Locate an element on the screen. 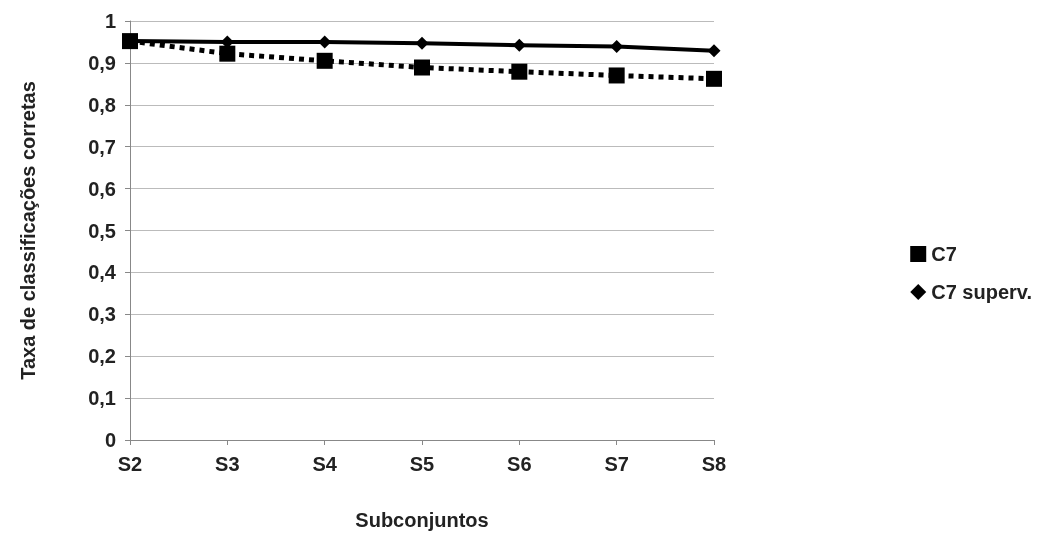 The width and height of the screenshot is (1057, 546). x-tick-label: S4 is located at coordinates (325, 464).